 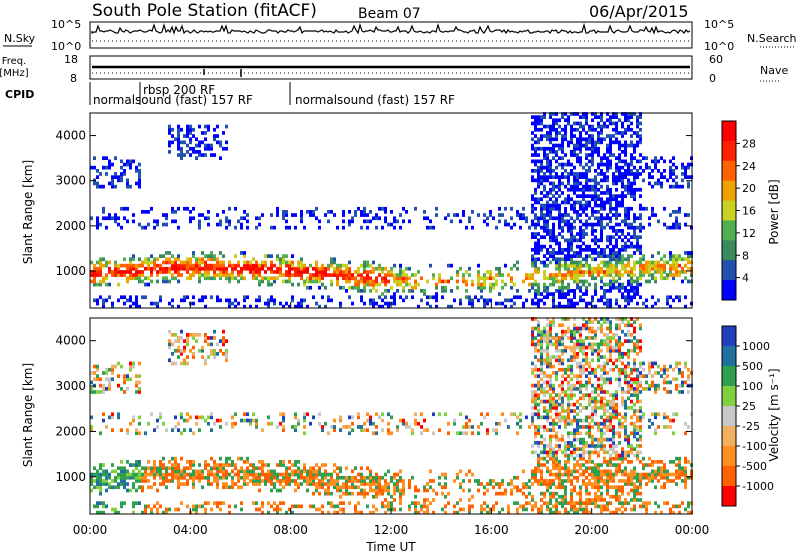 What do you see at coordinates (70, 181) in the screenshot?
I see `y-tick-label: 3000` at bounding box center [70, 181].